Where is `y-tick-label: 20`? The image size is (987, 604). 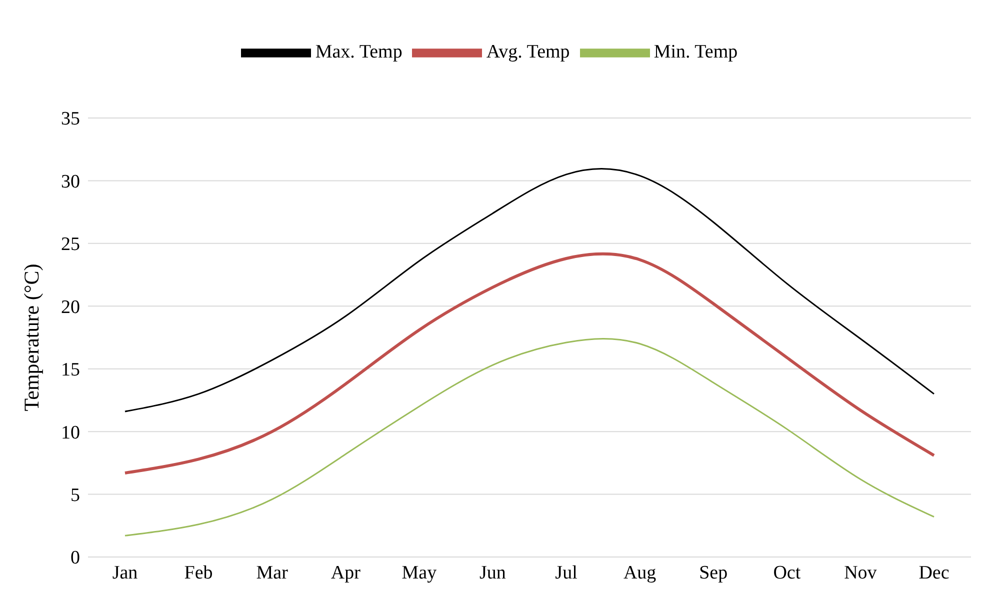
y-tick-label: 20 is located at coordinates (70, 307).